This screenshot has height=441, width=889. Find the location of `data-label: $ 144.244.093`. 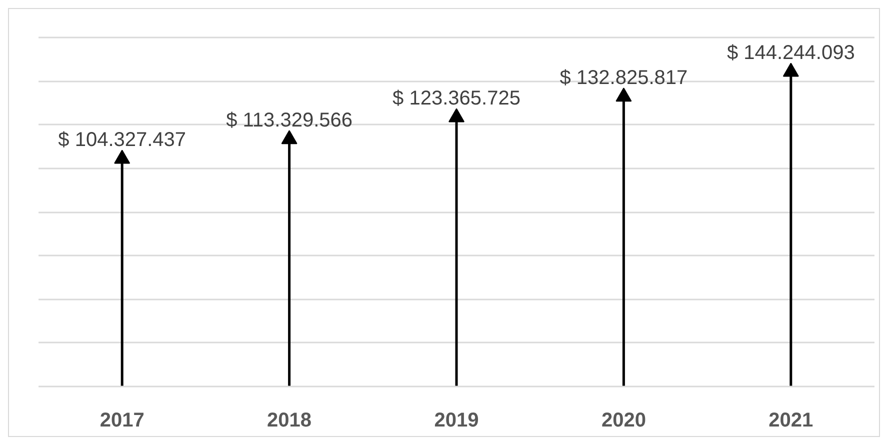

data-label: $ 144.244.093 is located at coordinates (790, 53).